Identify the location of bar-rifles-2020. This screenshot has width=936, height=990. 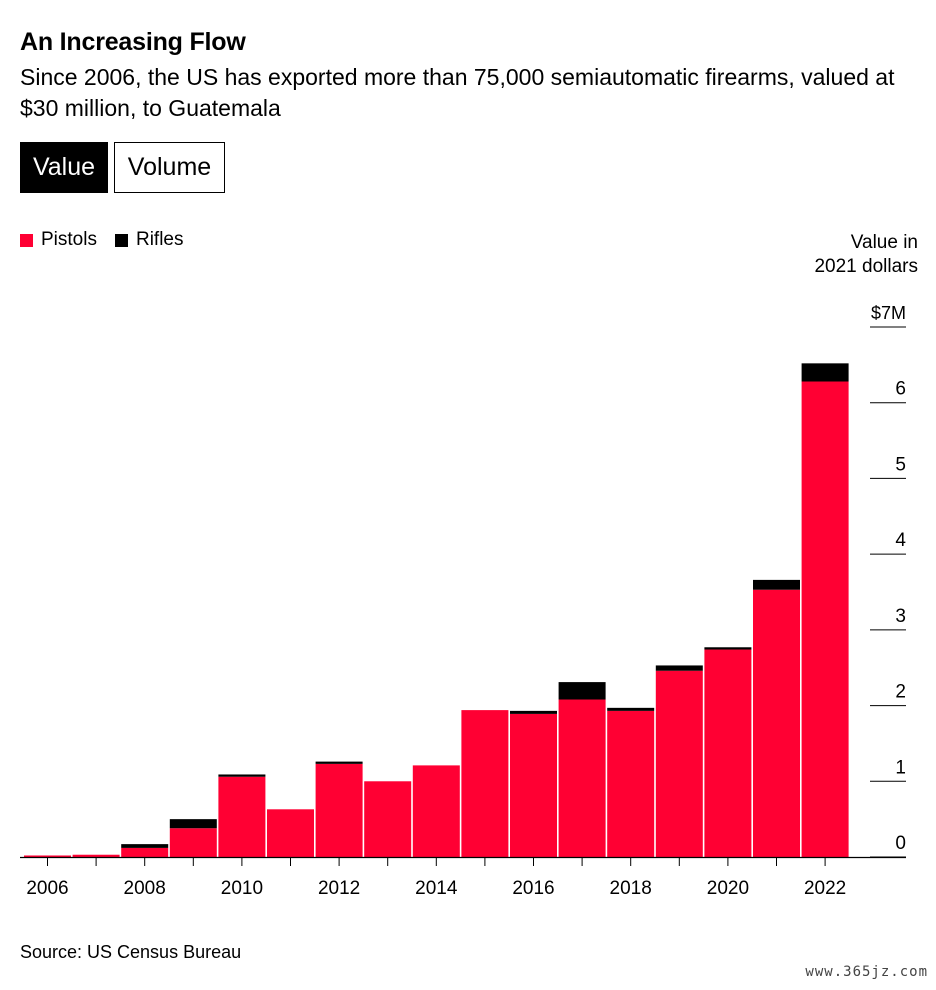
(728, 648).